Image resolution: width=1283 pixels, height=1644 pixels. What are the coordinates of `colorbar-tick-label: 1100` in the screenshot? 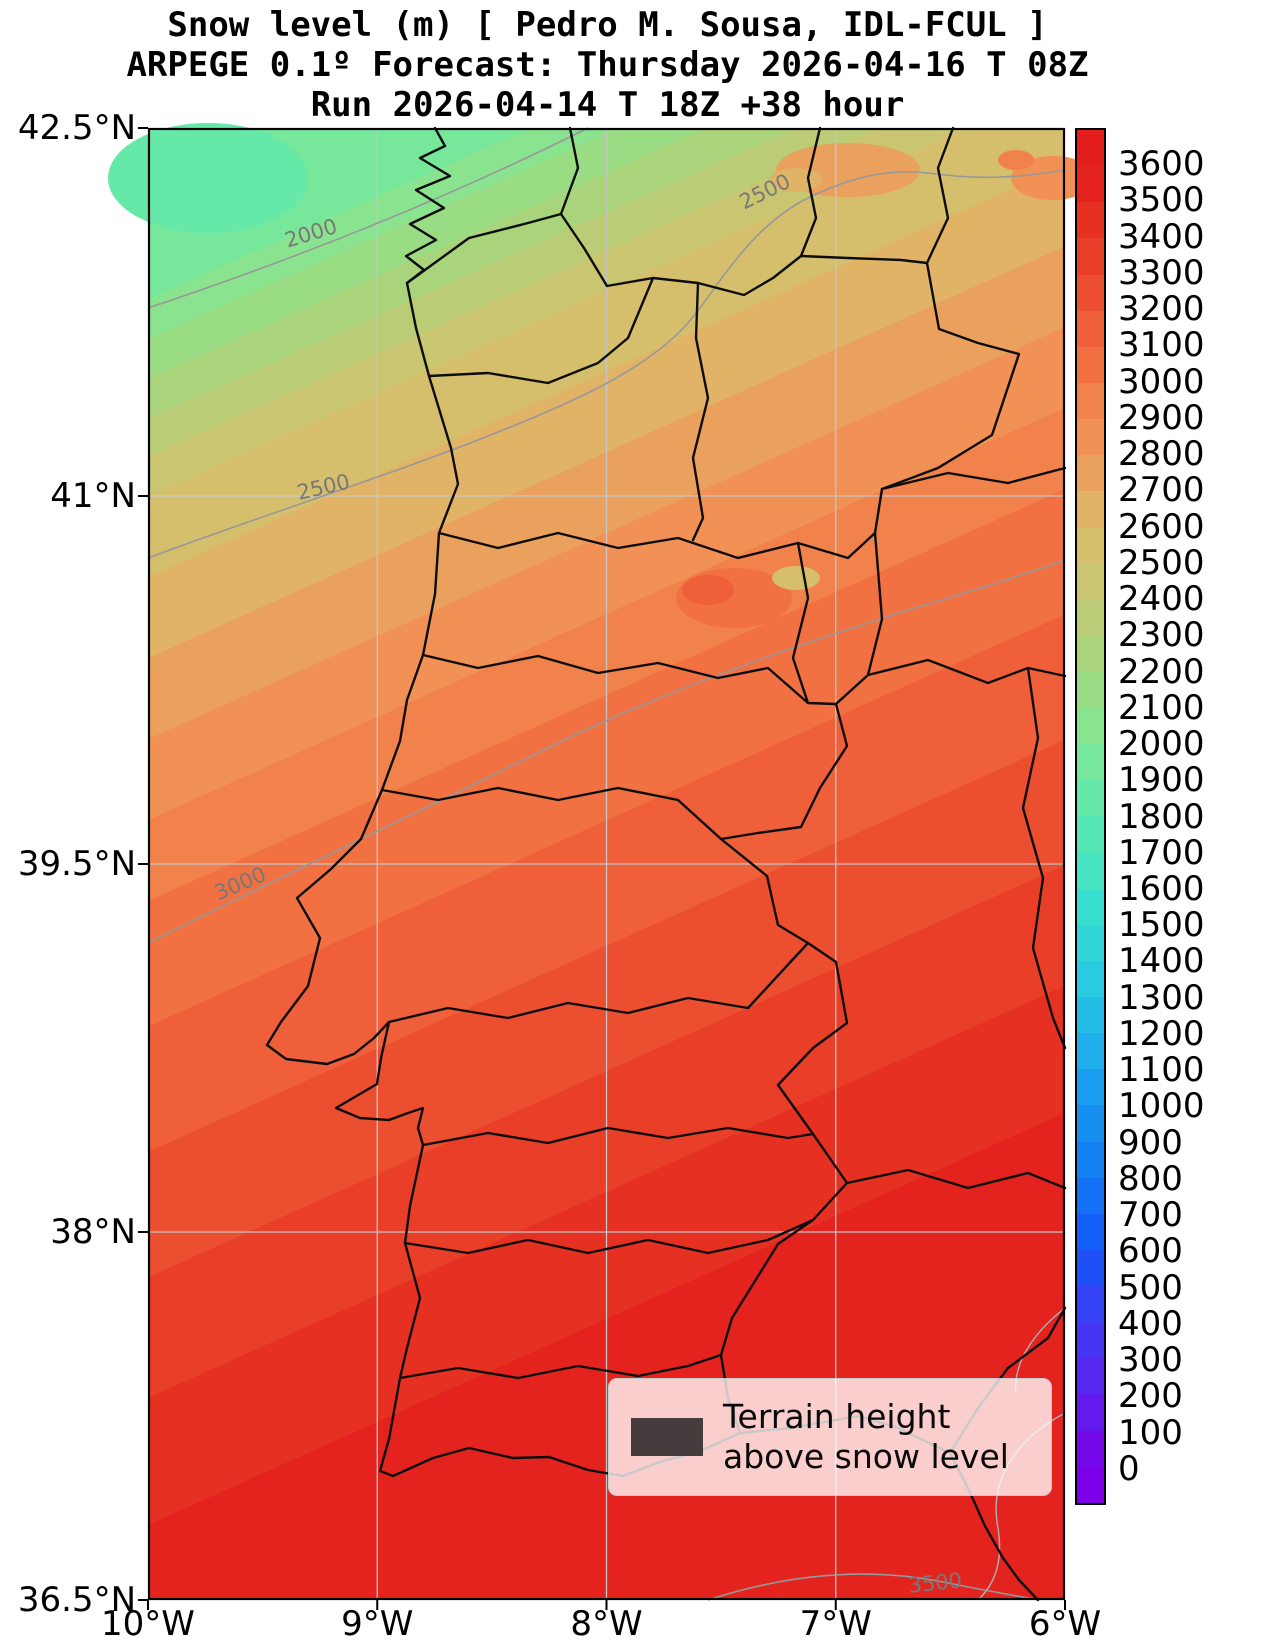 It's located at (1161, 1070).